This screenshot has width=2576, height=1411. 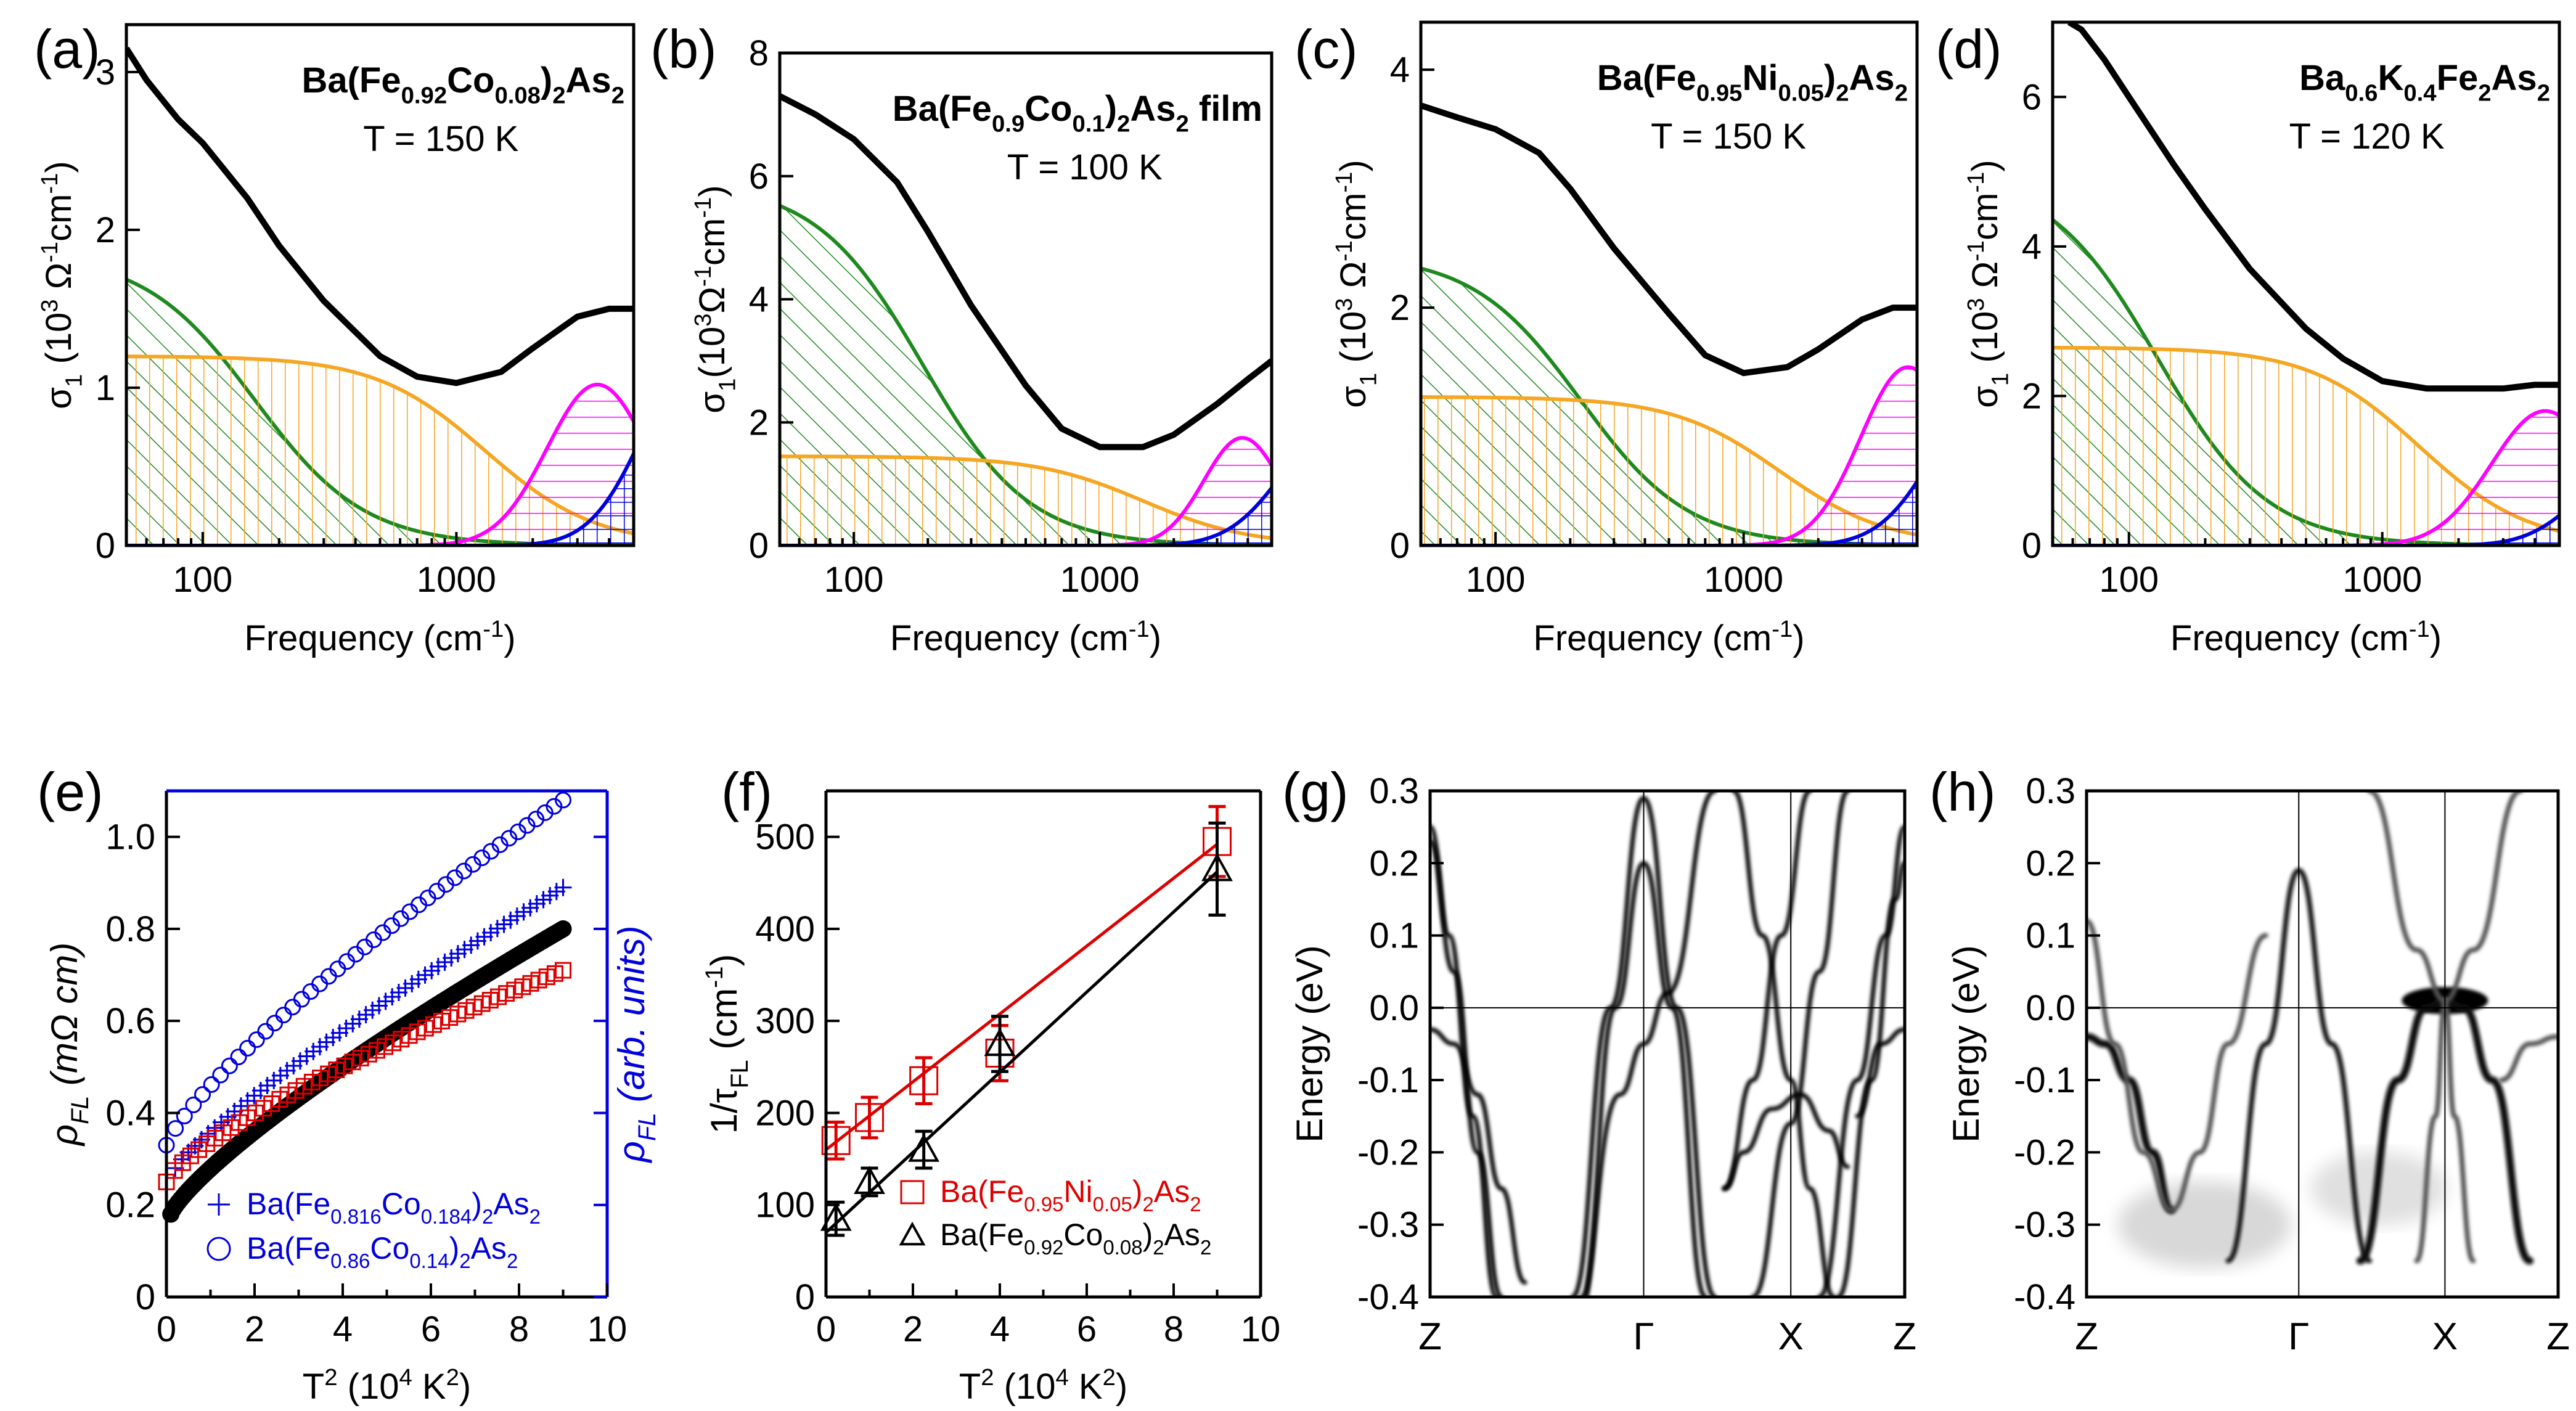 What do you see at coordinates (2050, 936) in the screenshot?
I see `y-tick-label: 0.1` at bounding box center [2050, 936].